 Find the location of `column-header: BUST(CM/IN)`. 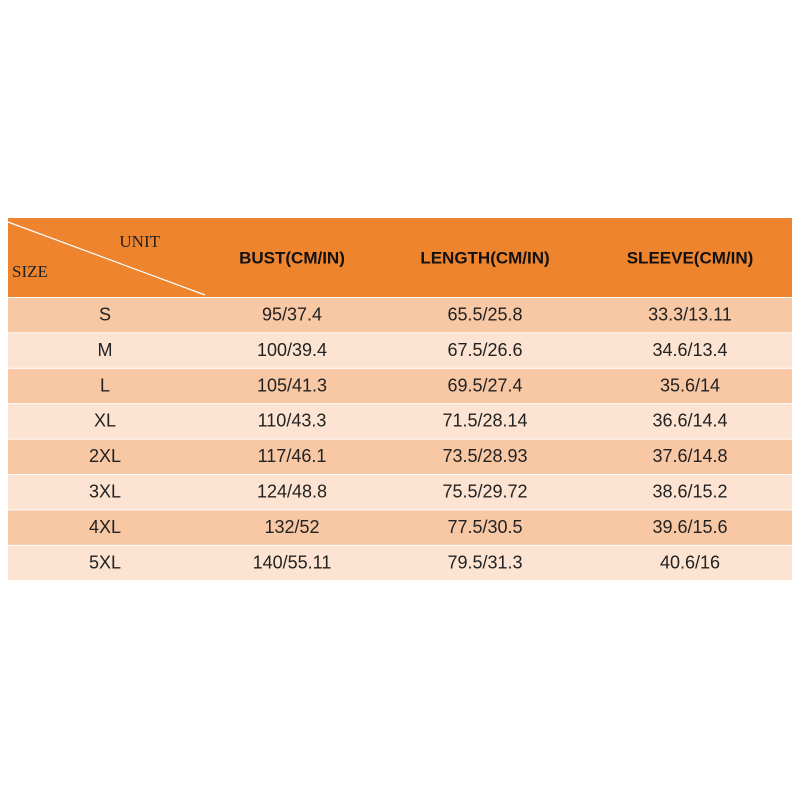

column-header: BUST(CM/IN) is located at coordinates (292, 257).